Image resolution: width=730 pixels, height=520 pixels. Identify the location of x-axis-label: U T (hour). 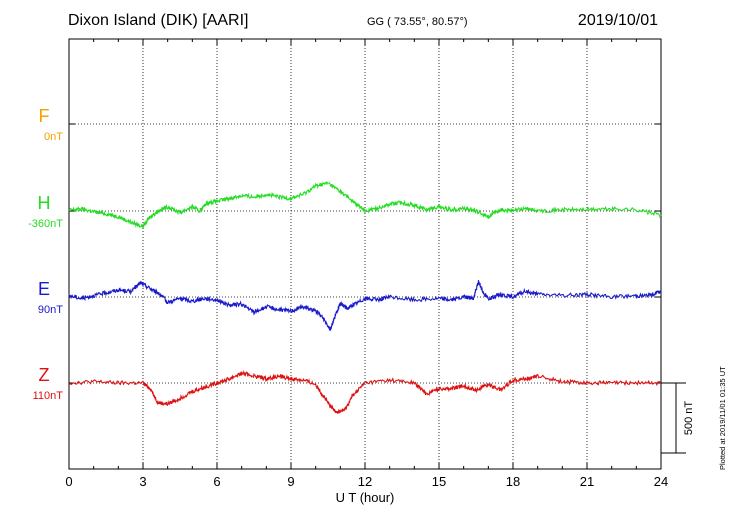
(365, 497).